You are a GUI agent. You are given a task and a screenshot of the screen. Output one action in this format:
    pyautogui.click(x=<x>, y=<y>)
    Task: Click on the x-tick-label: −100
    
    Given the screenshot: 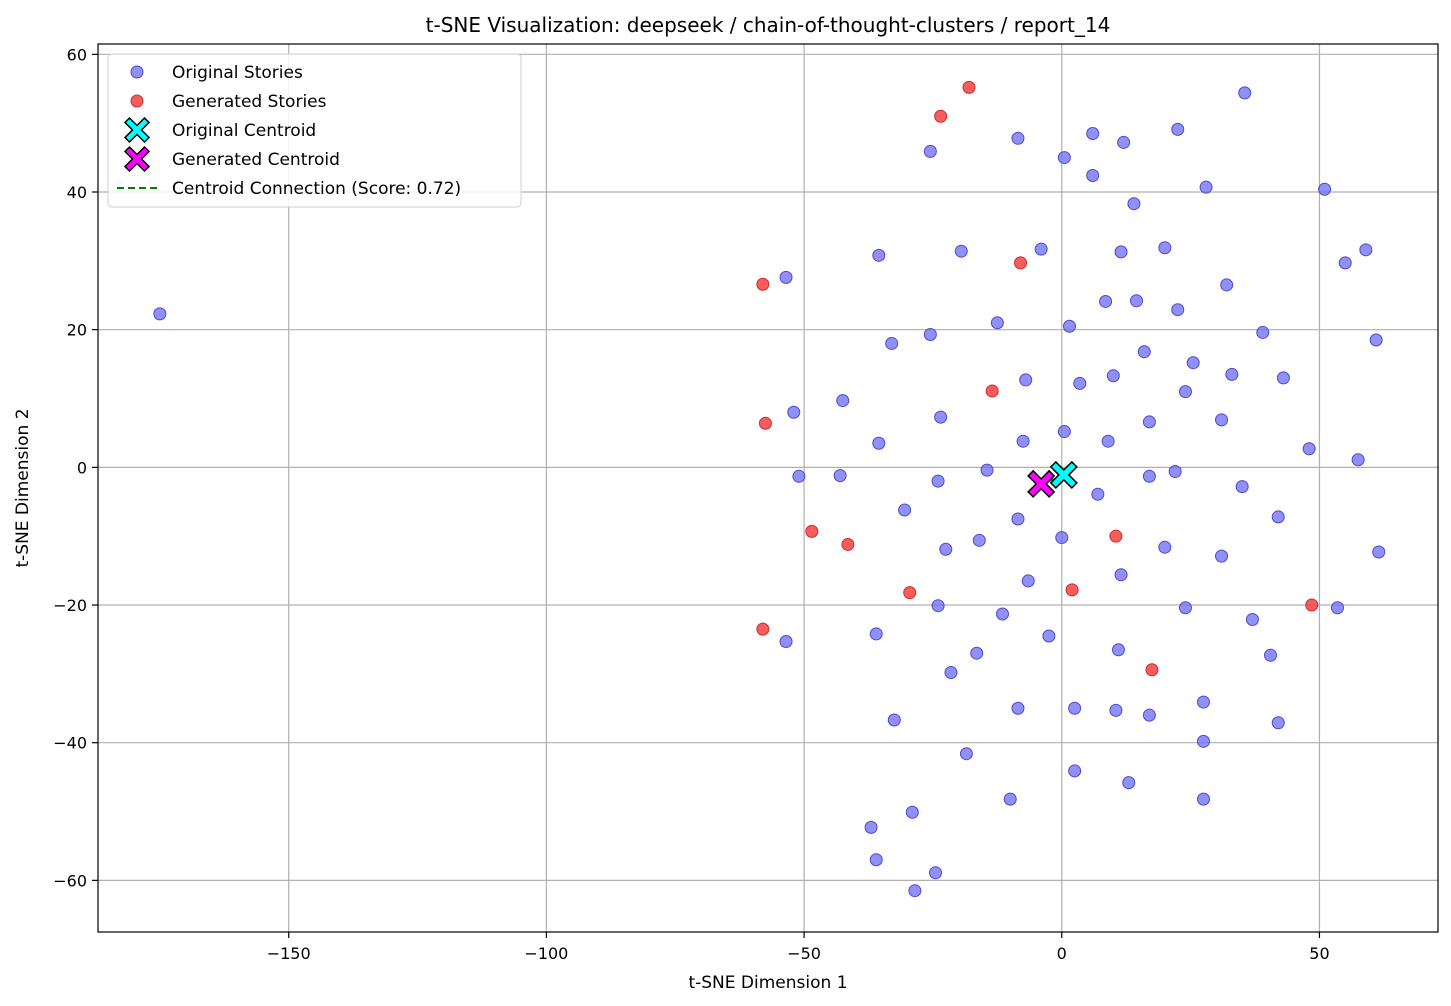 What is the action you would take?
    pyautogui.click(x=546, y=953)
    